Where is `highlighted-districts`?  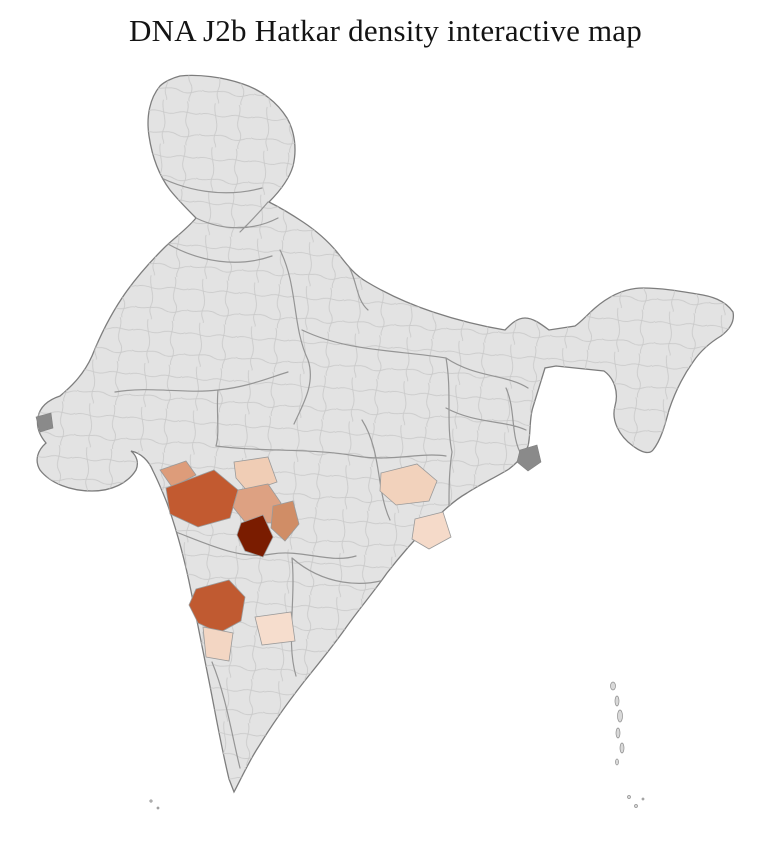
highlighted-districts is located at coordinates (305, 559).